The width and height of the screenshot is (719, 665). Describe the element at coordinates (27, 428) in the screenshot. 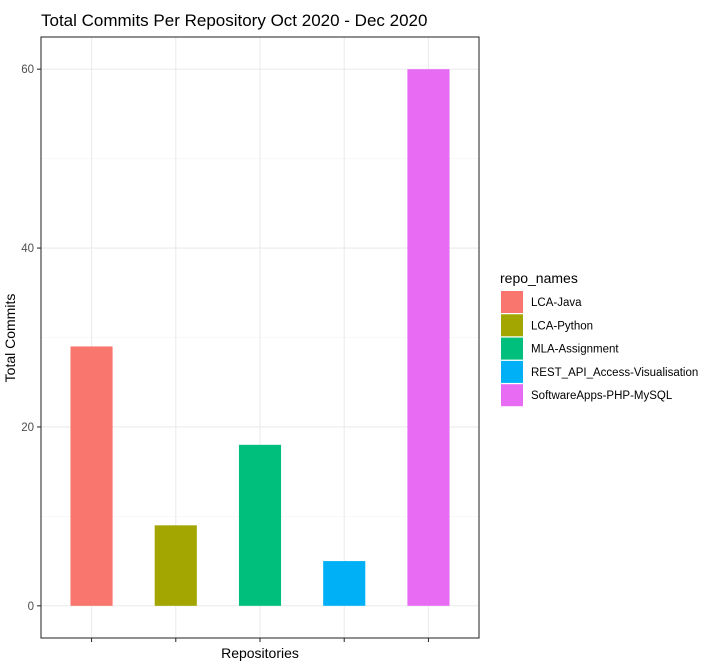

I see `y-tick-label: 20` at that location.